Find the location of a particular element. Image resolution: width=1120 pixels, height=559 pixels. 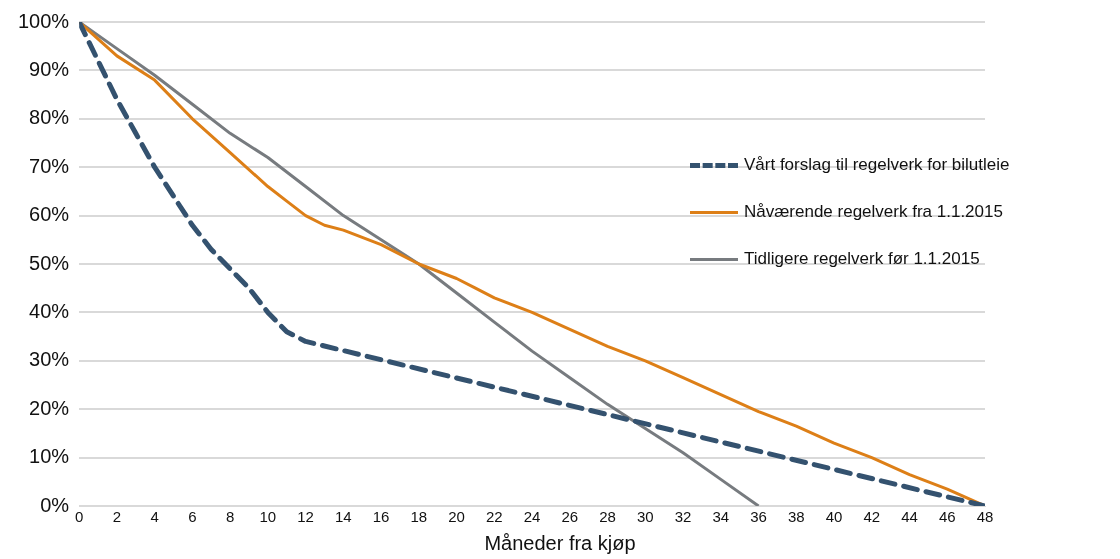

y-tick-label: 20% is located at coordinates (49, 407).